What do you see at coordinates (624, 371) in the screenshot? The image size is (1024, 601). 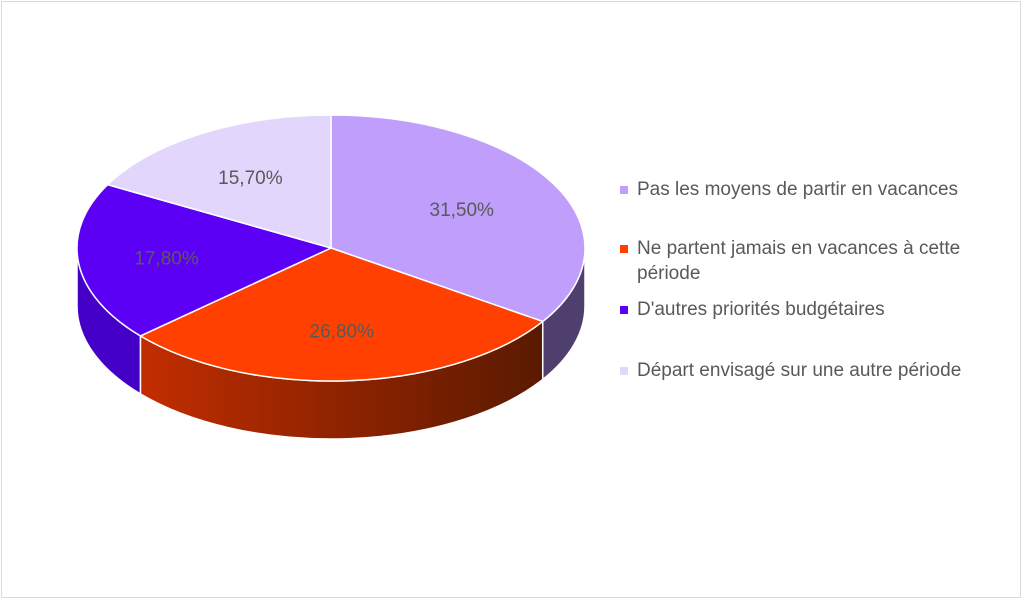 I see `legend-swatch-autre-periode` at bounding box center [624, 371].